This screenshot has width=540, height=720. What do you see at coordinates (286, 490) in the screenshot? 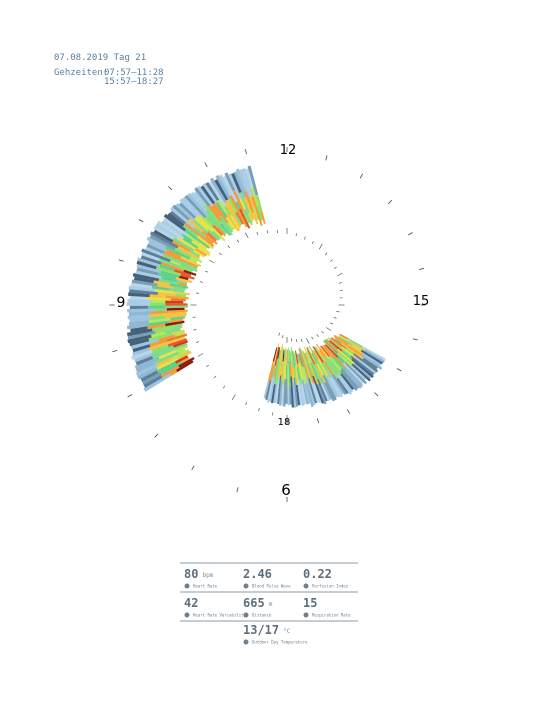
I see `clock-label: 6` at bounding box center [286, 490].